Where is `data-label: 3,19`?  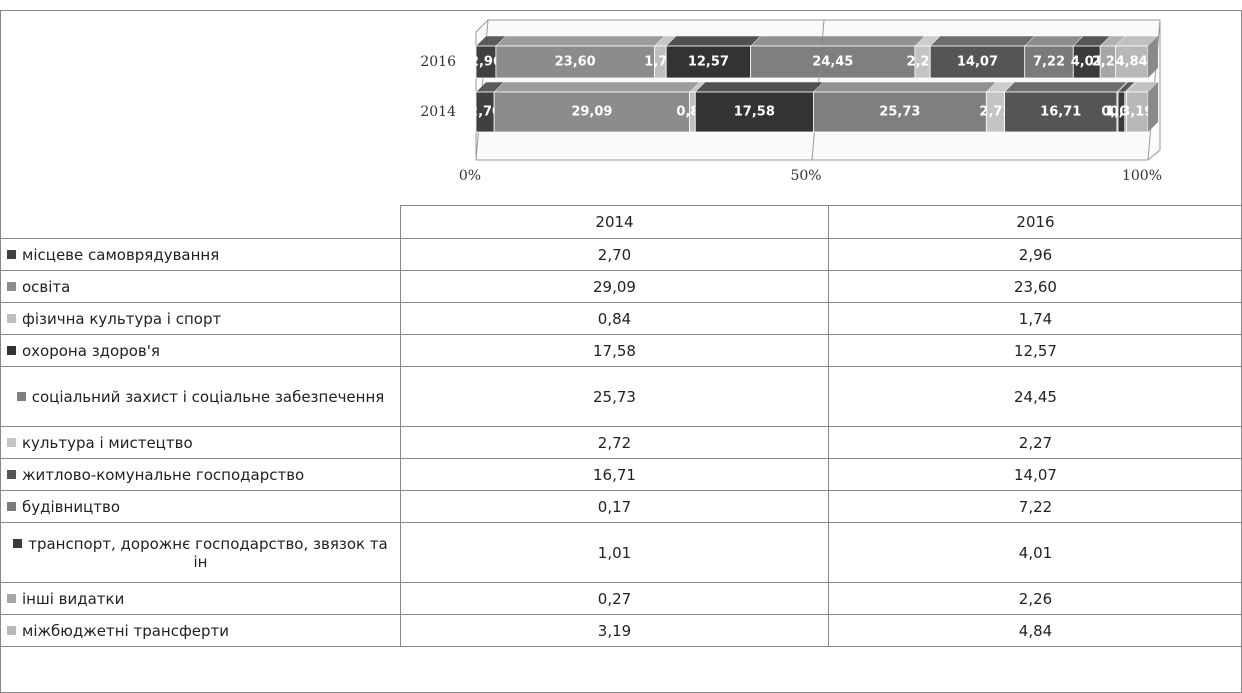
data-label: 3,19 is located at coordinates (1137, 112).